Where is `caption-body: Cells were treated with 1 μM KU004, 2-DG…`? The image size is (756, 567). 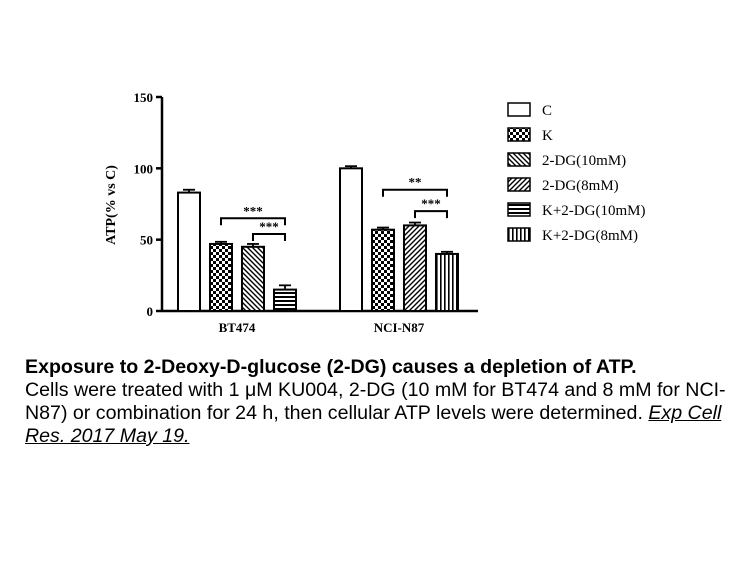
caption-body: Cells were treated with 1 μM KU004, 2-DG… is located at coordinates (375, 401).